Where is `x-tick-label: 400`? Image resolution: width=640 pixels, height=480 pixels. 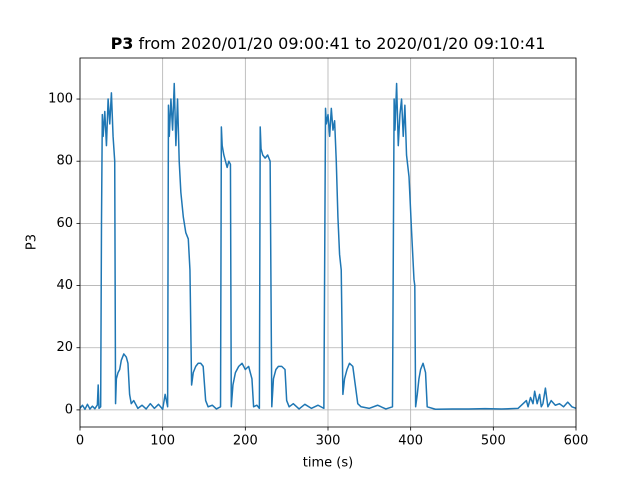
x-tick-label: 400 is located at coordinates (410, 441).